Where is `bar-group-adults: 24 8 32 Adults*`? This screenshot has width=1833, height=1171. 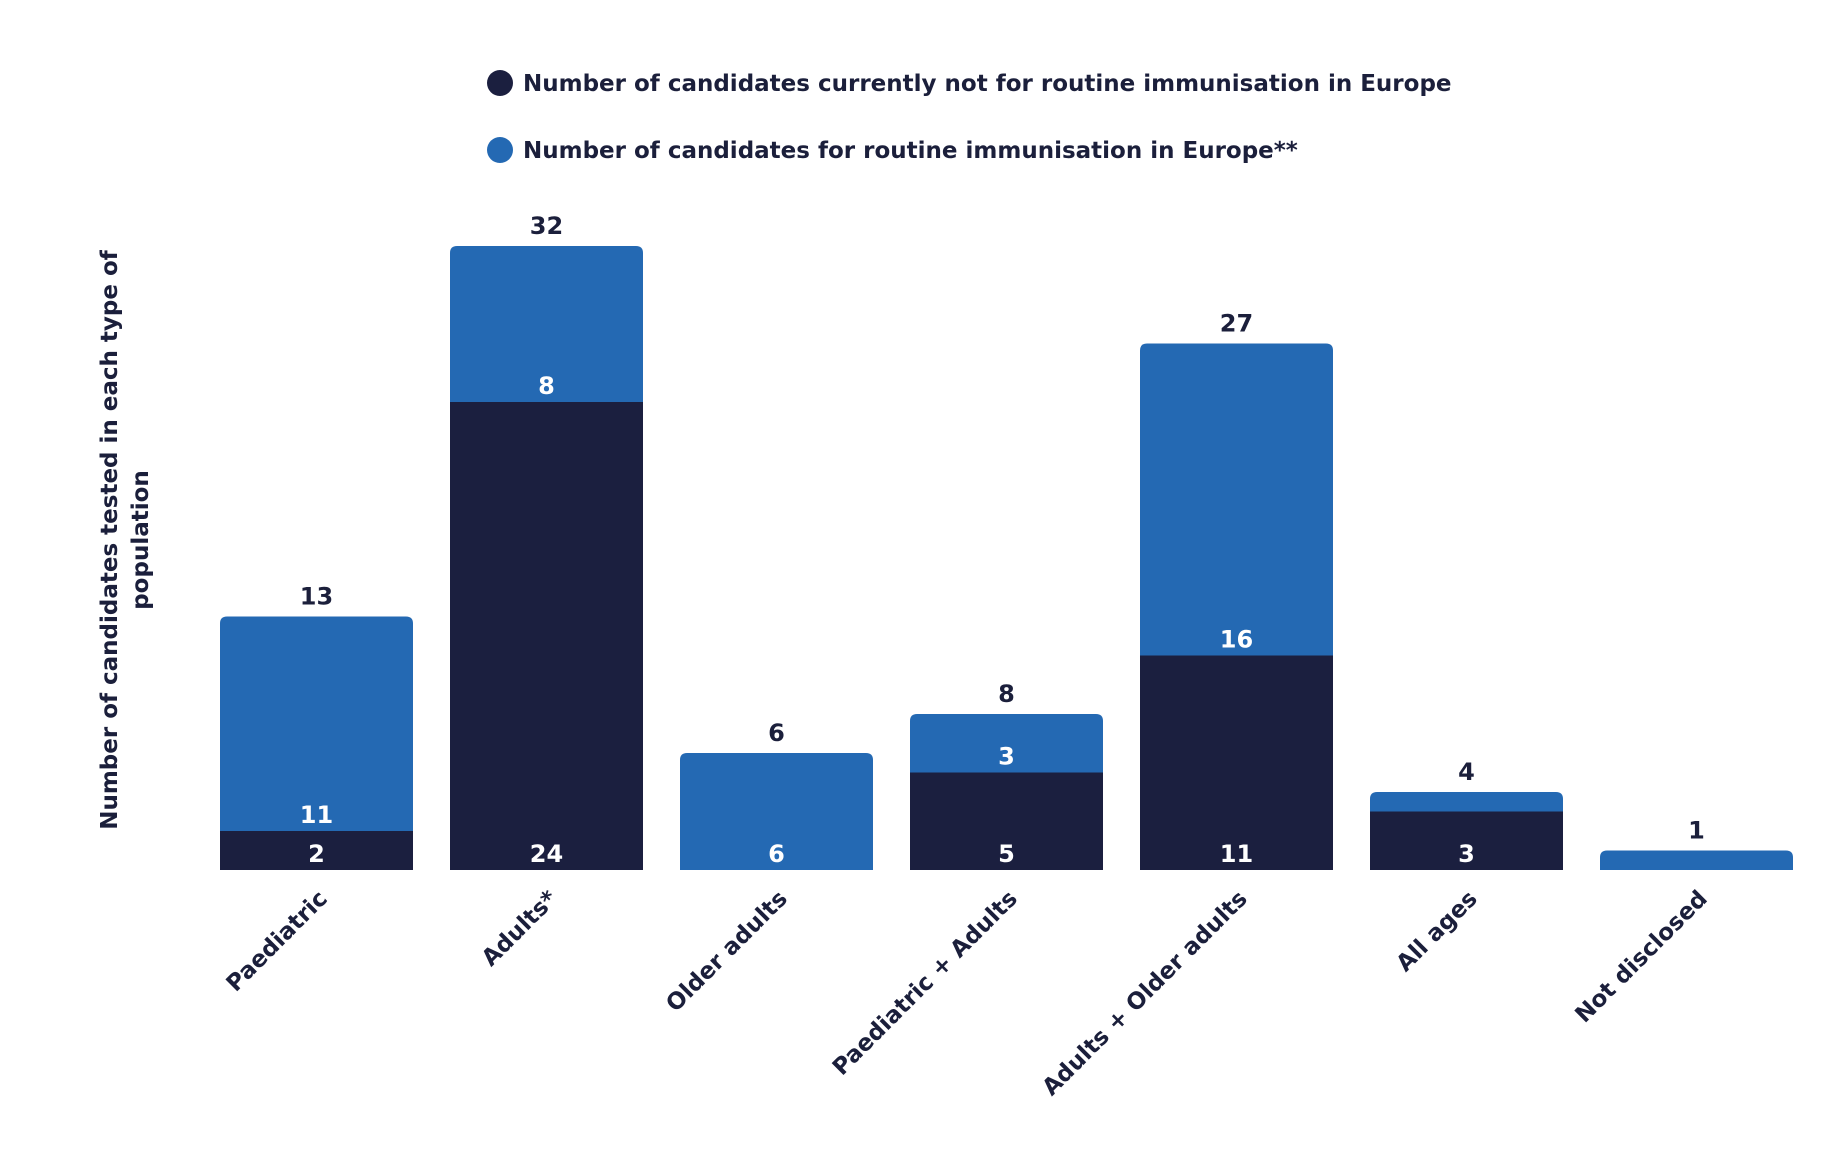
bar-group-adults: 24 8 32 Adults* is located at coordinates (546, 592).